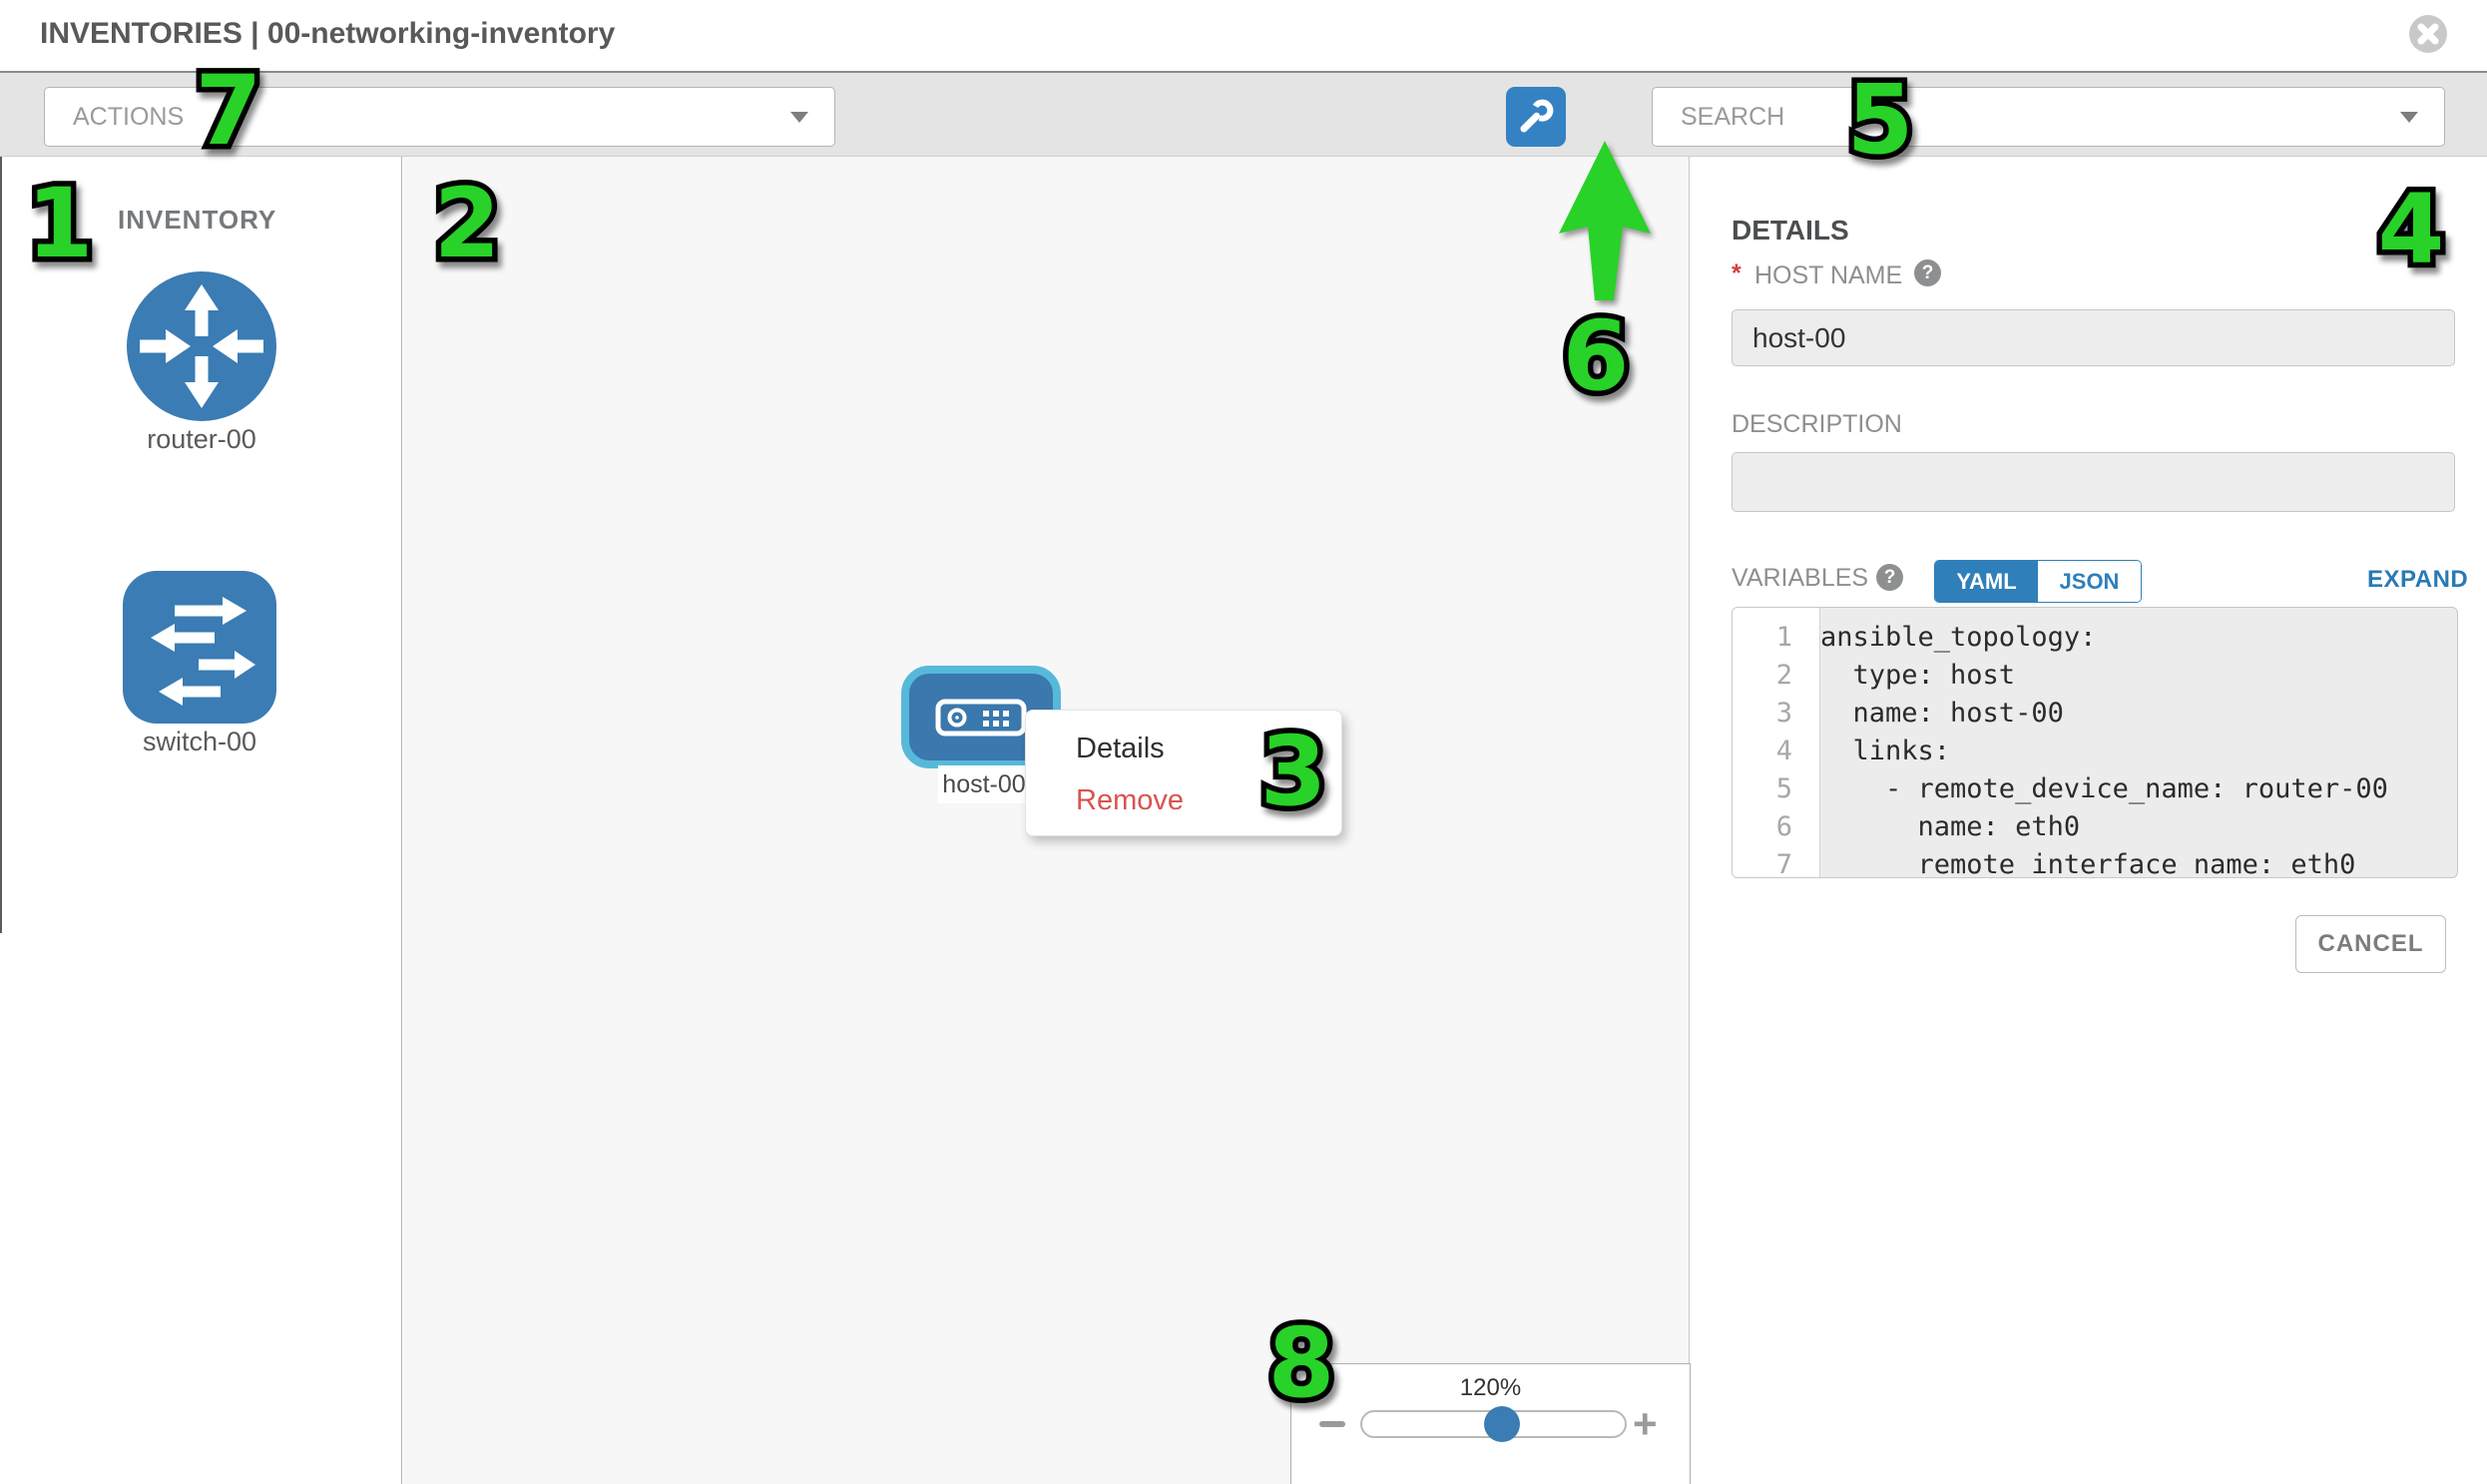 The height and width of the screenshot is (1484, 2487). What do you see at coordinates (1936, 637) in the screenshot?
I see `code-line: 1 ansible_topology:` at bounding box center [1936, 637].